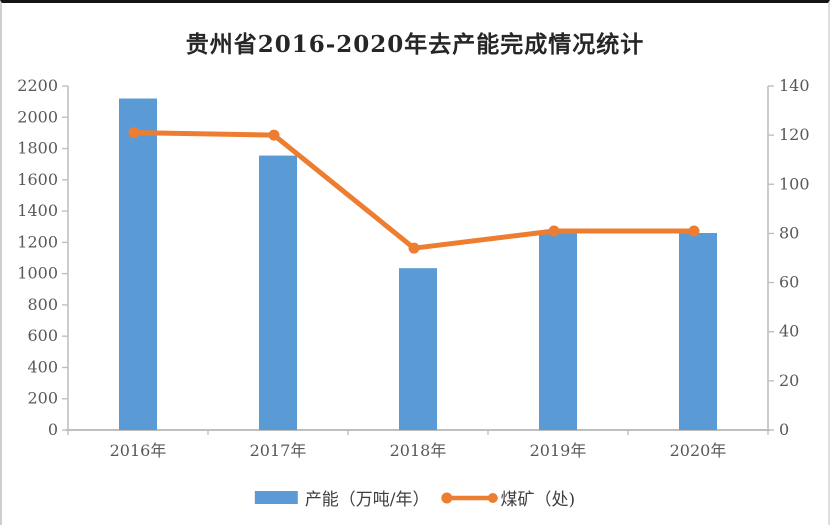 This screenshot has width=830, height=525. I want to click on bar-series-swatch, so click(276, 497).